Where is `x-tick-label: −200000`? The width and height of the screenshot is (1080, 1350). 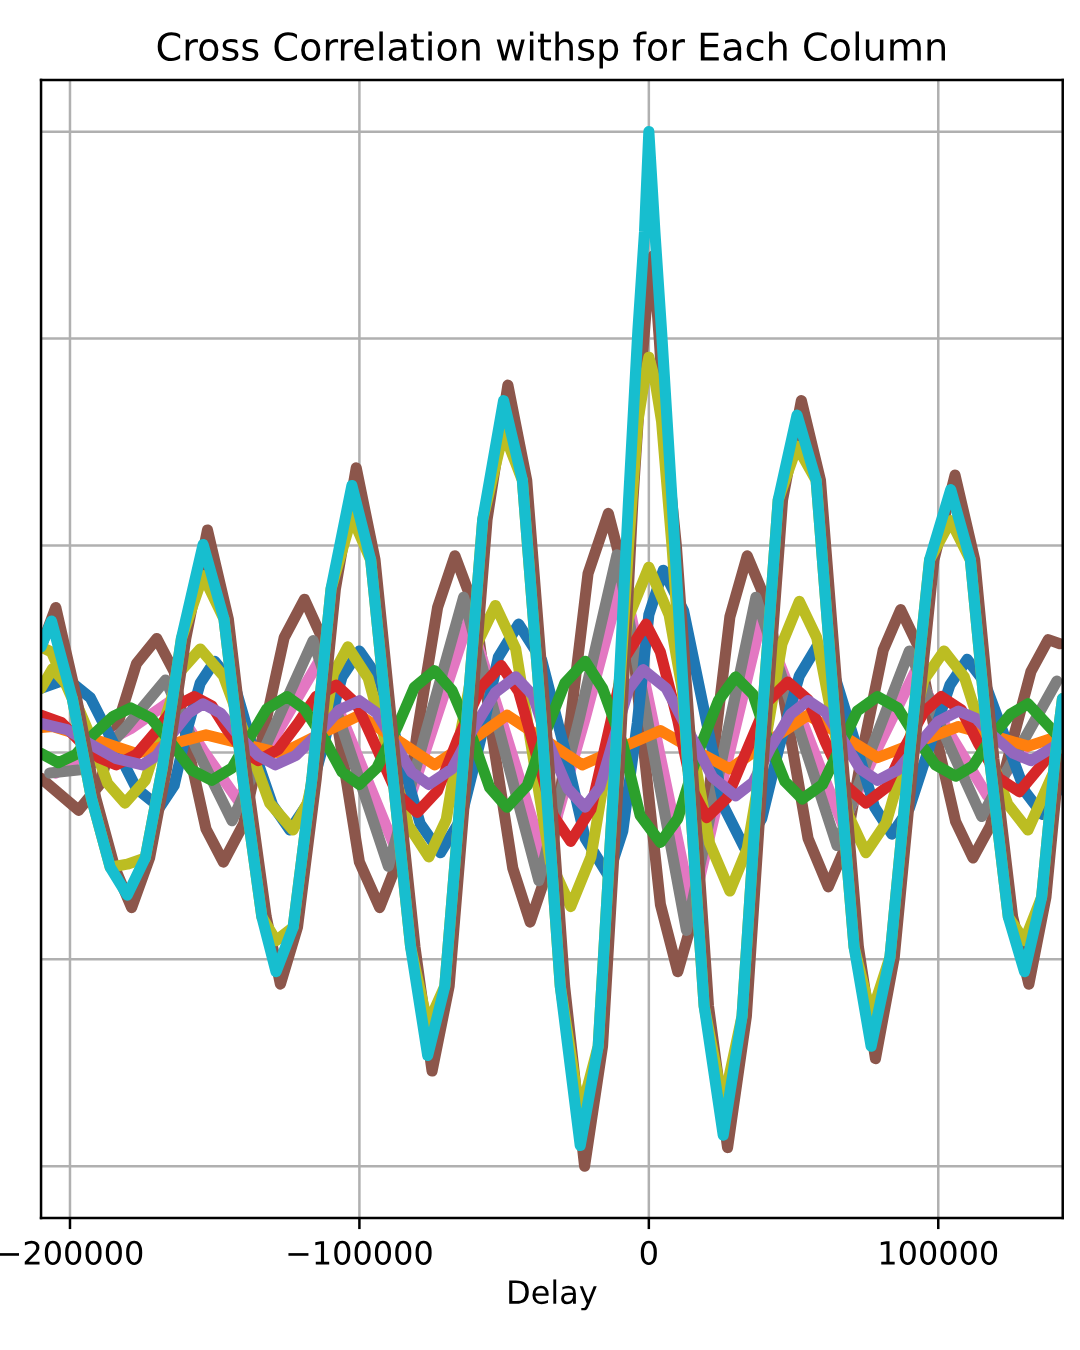 x-tick-label: −200000 is located at coordinates (71, 1252).